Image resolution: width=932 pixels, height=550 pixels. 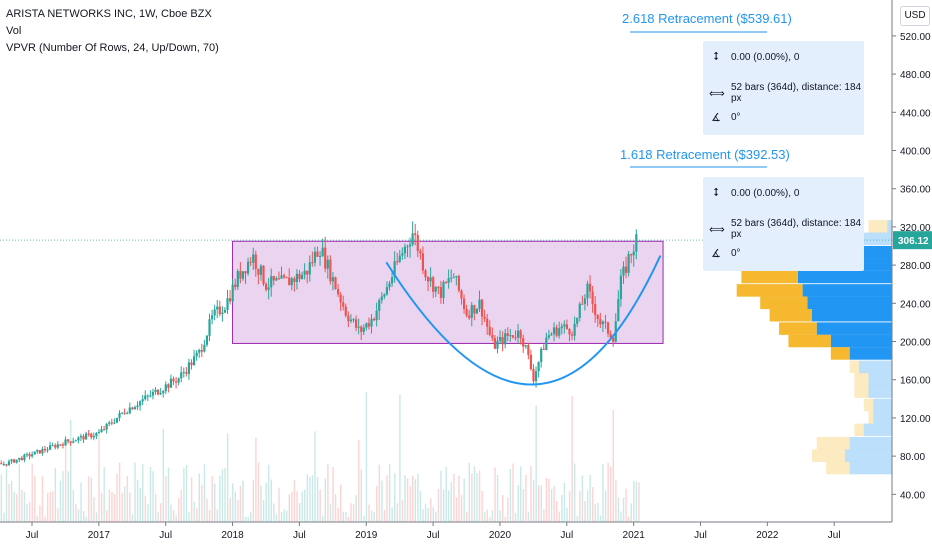 I want to click on volume-legend: Vol, so click(x=14, y=31).